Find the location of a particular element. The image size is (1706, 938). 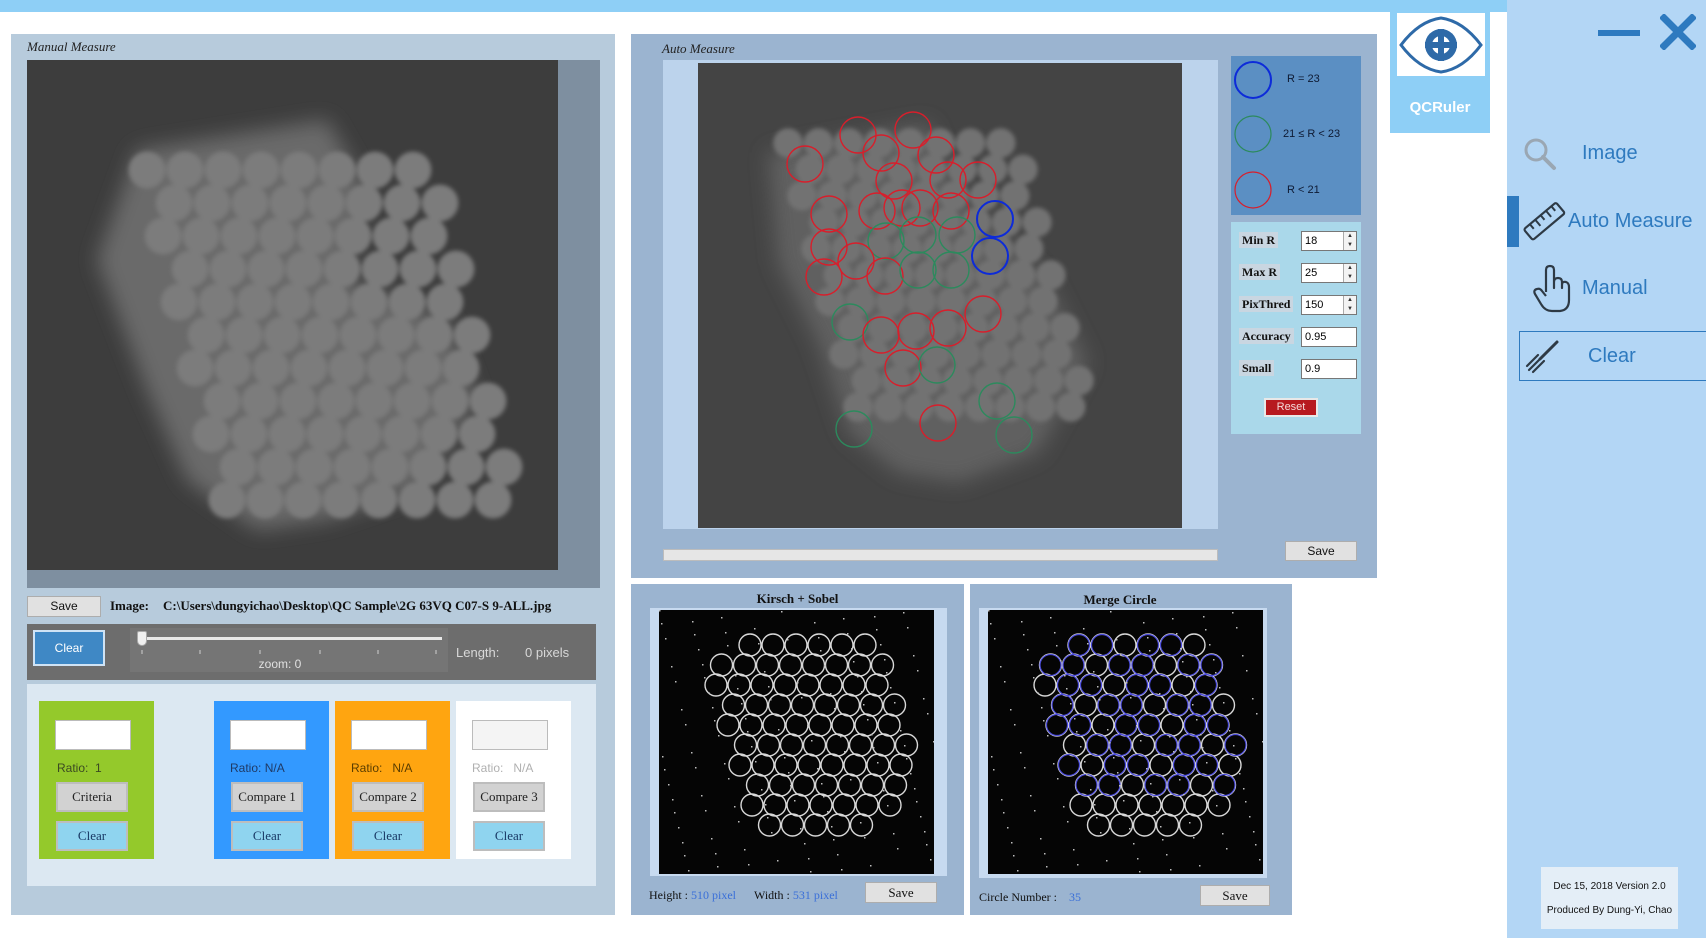

red-circle-icon is located at coordinates (1253, 190).